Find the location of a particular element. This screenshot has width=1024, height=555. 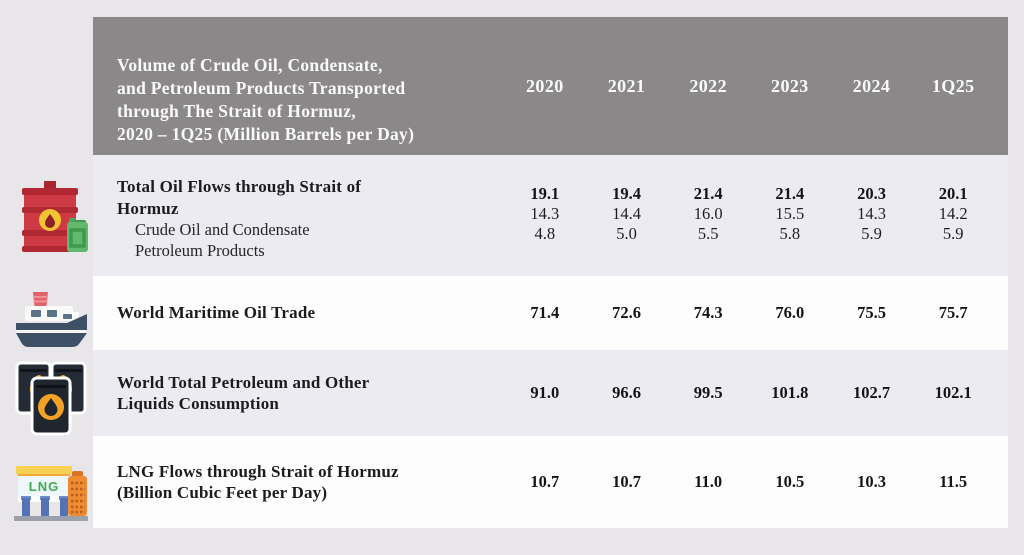

title-line: 2020 – 1Q25 (Million Barrels per Day) is located at coordinates (266, 134).